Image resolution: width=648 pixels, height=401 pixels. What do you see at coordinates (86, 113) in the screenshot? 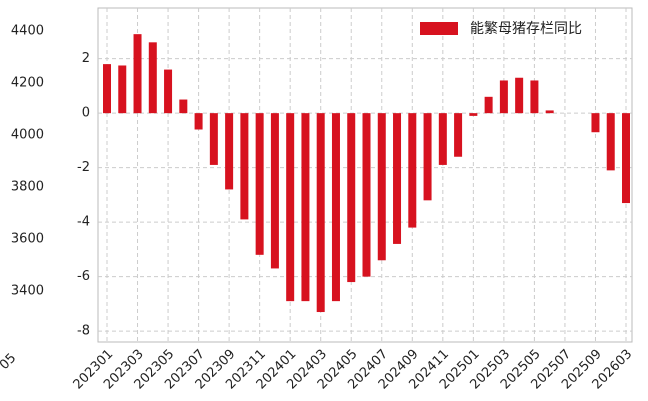
I see `y-tick-label: 0` at bounding box center [86, 113].